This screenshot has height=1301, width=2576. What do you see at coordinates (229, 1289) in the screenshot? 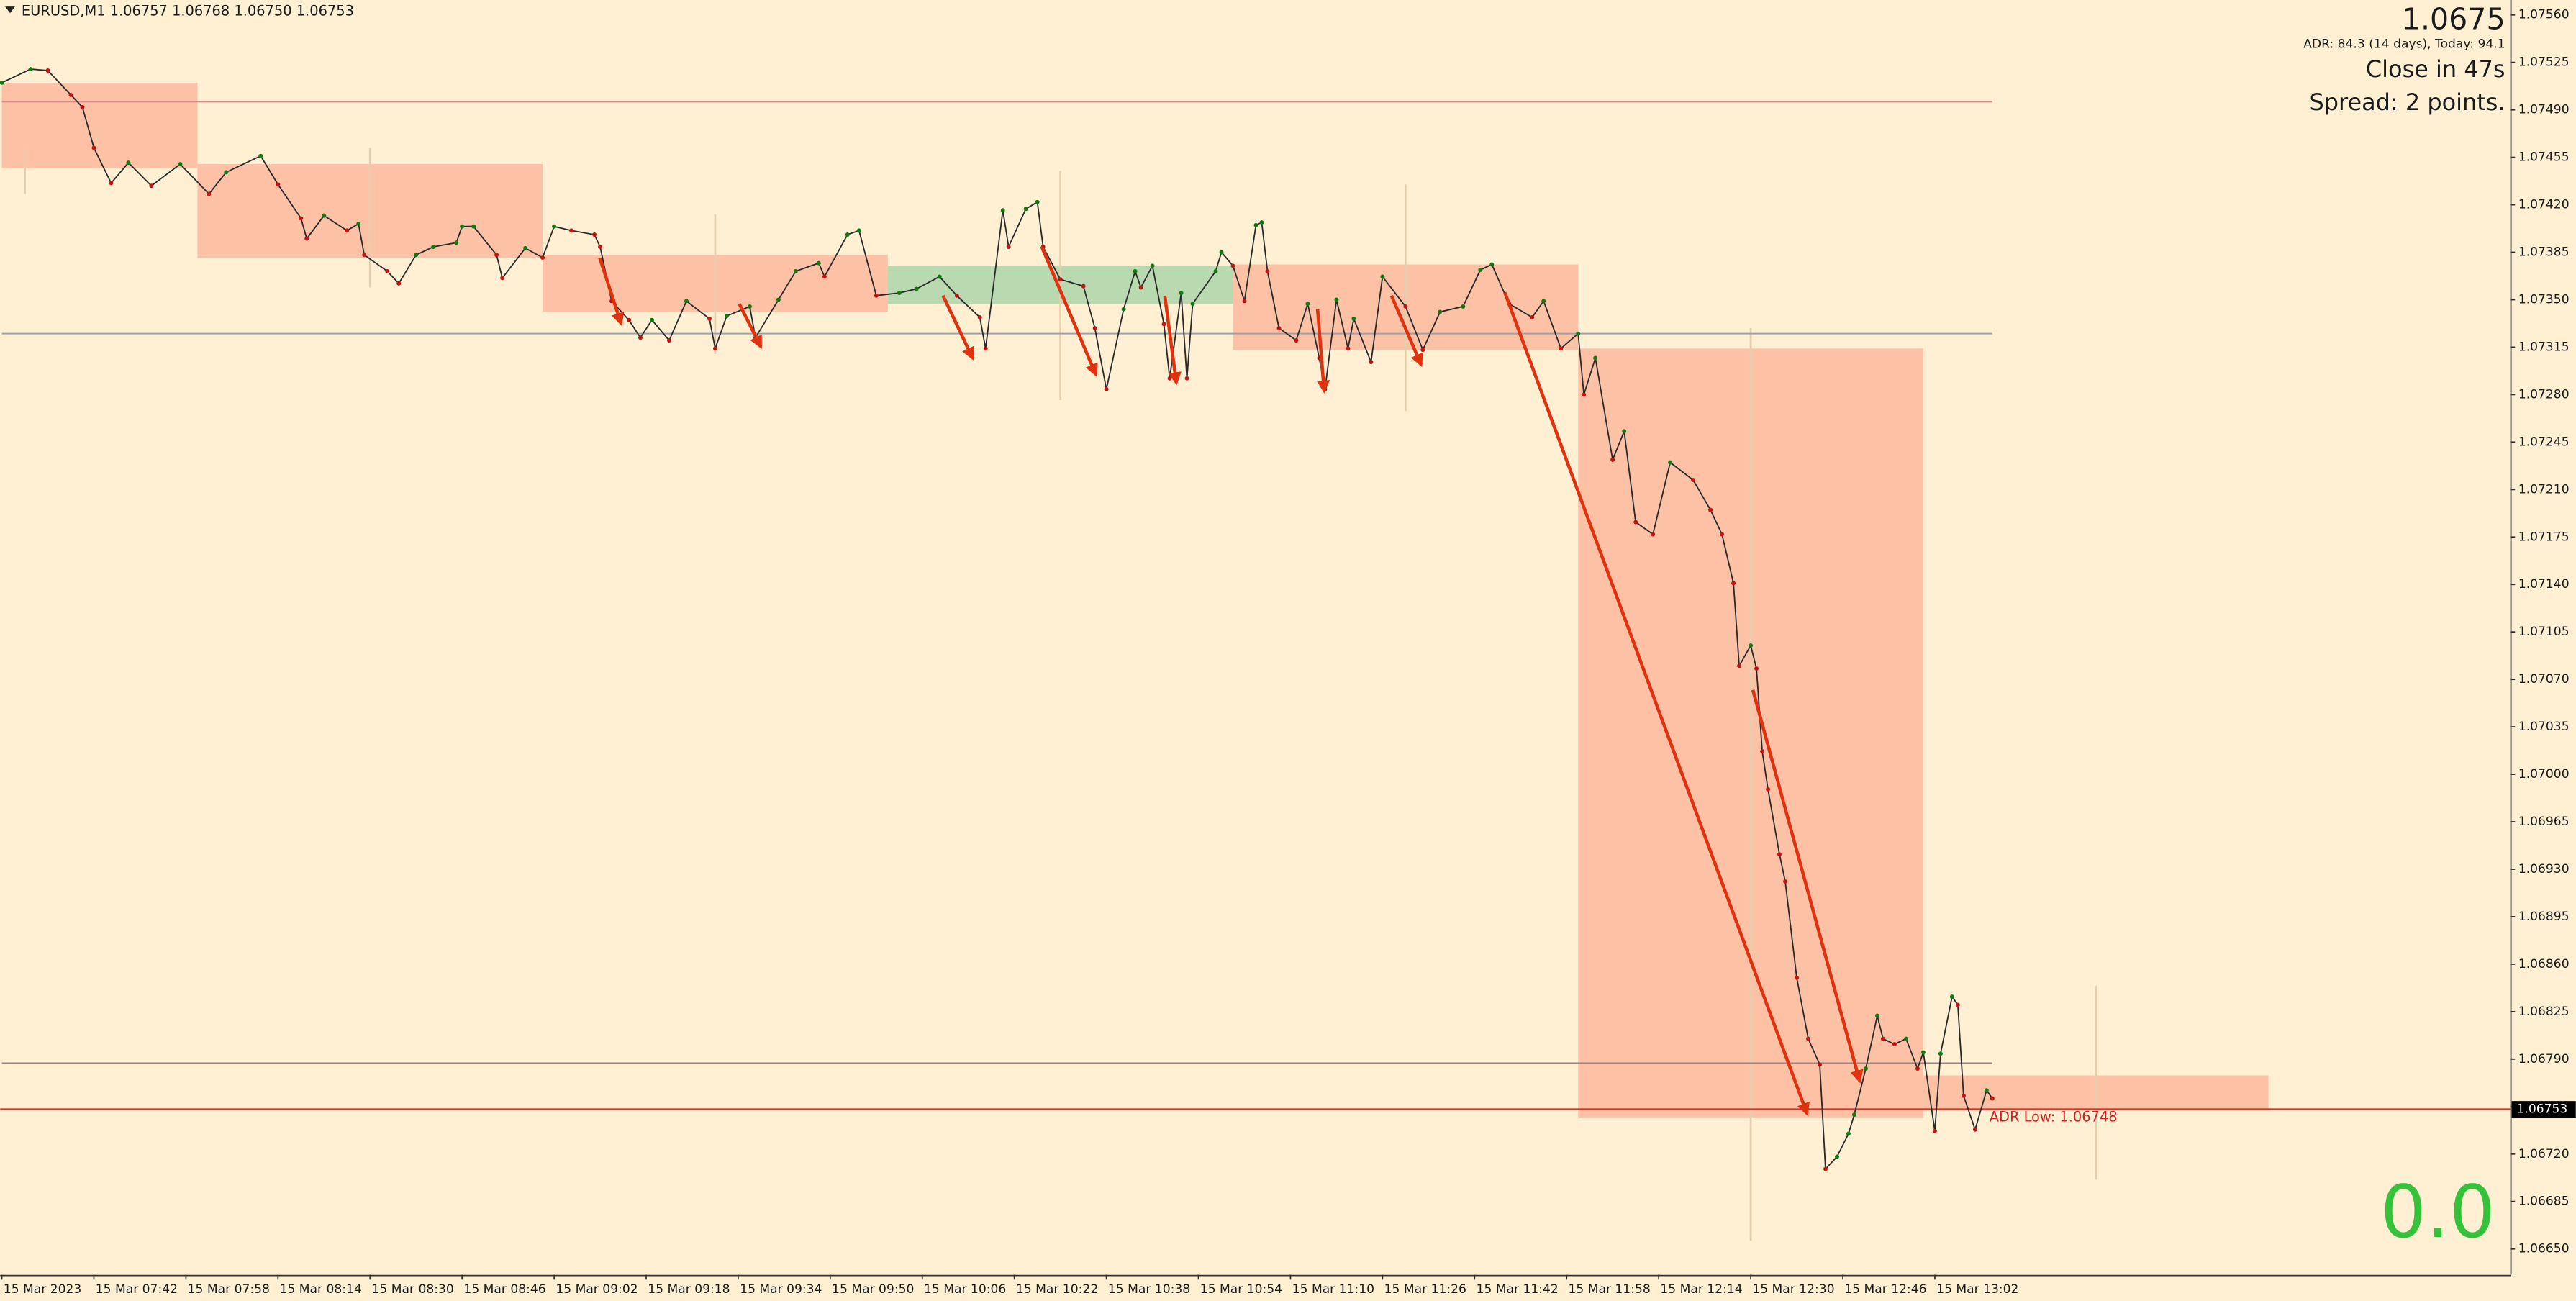
I see `x-tick-label: 15 Mar 07:58` at bounding box center [229, 1289].